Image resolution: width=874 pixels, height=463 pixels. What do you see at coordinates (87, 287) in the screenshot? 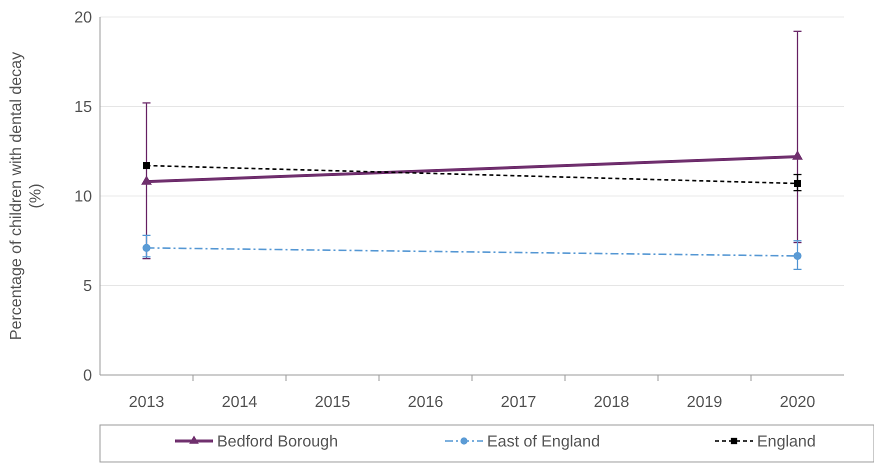
I see `y-tick-label: 5` at bounding box center [87, 287].